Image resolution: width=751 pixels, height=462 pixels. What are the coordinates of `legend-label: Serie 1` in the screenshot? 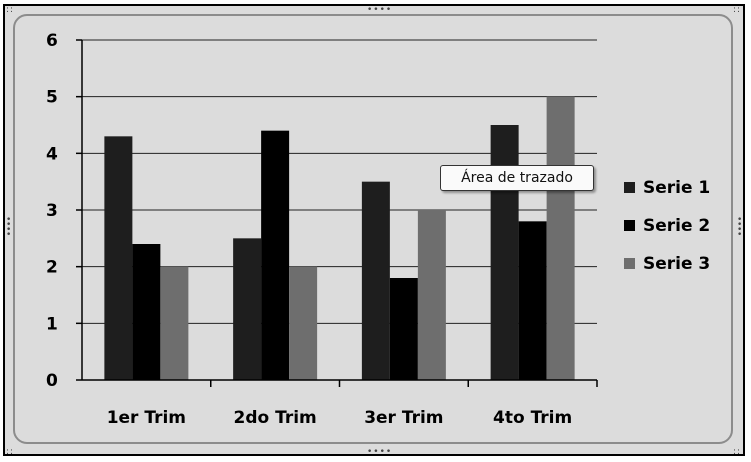 It's located at (676, 188).